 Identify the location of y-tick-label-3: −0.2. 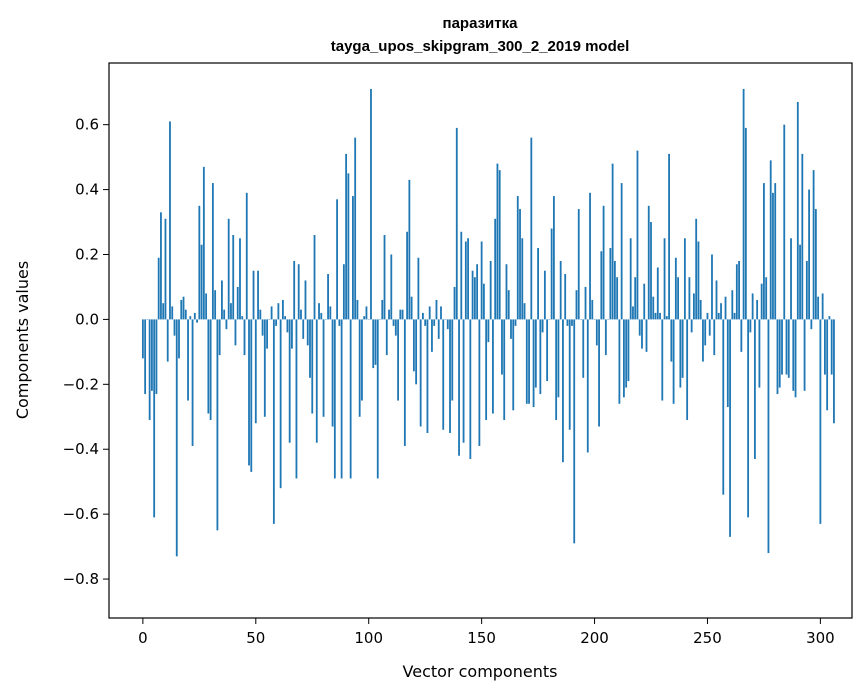
(81, 384).